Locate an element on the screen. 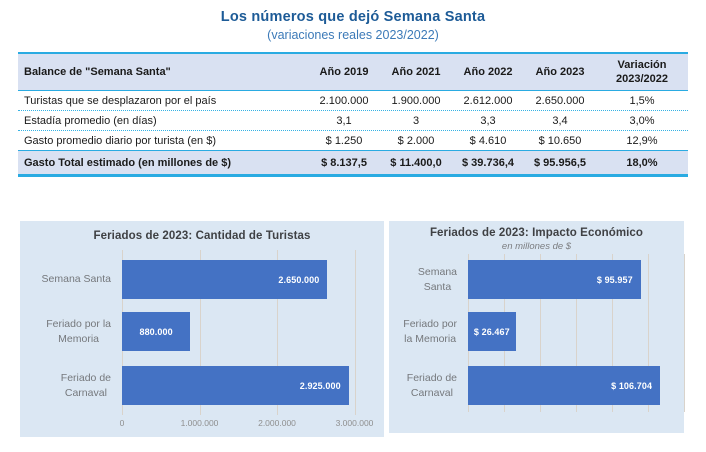 The height and width of the screenshot is (452, 706). bar-row-feriado-carnaval: Feriado de Carnaval $ 106.704 is located at coordinates (536, 385).